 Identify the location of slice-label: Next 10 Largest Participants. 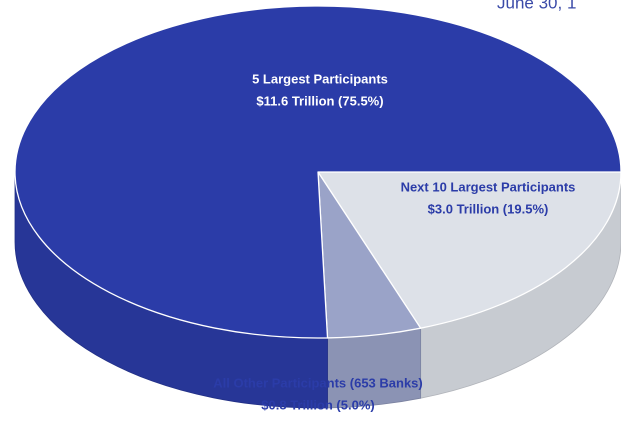
(488, 186).